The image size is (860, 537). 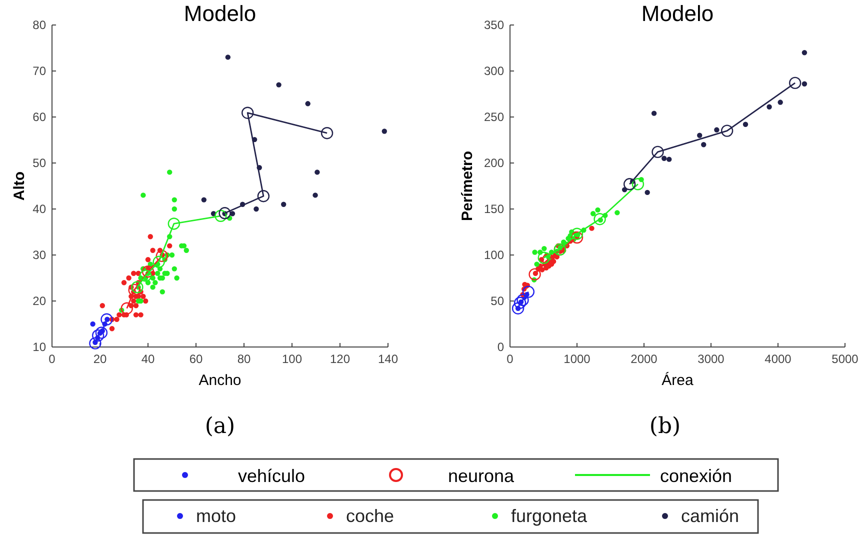 What do you see at coordinates (220, 380) in the screenshot?
I see `x-axis-title: Ancho` at bounding box center [220, 380].